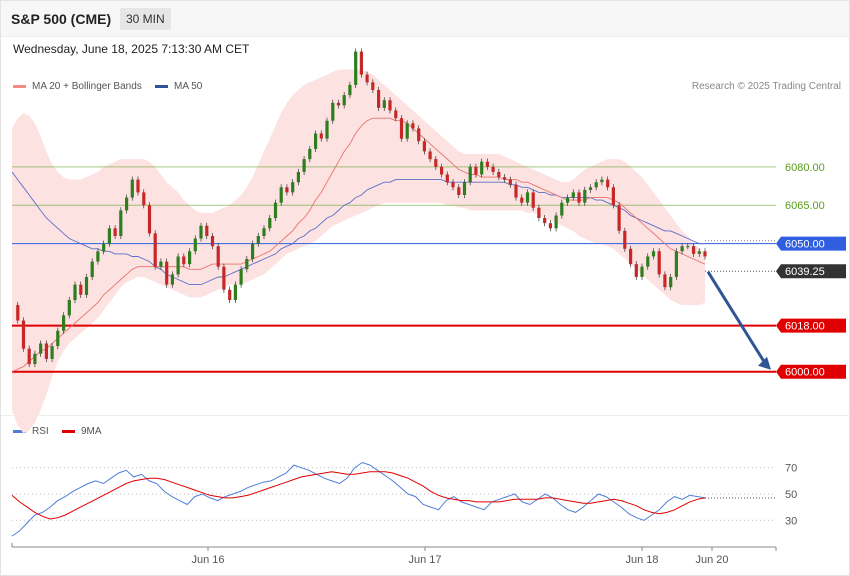  I want to click on level-label-6018.00: 6018.00, so click(805, 327).